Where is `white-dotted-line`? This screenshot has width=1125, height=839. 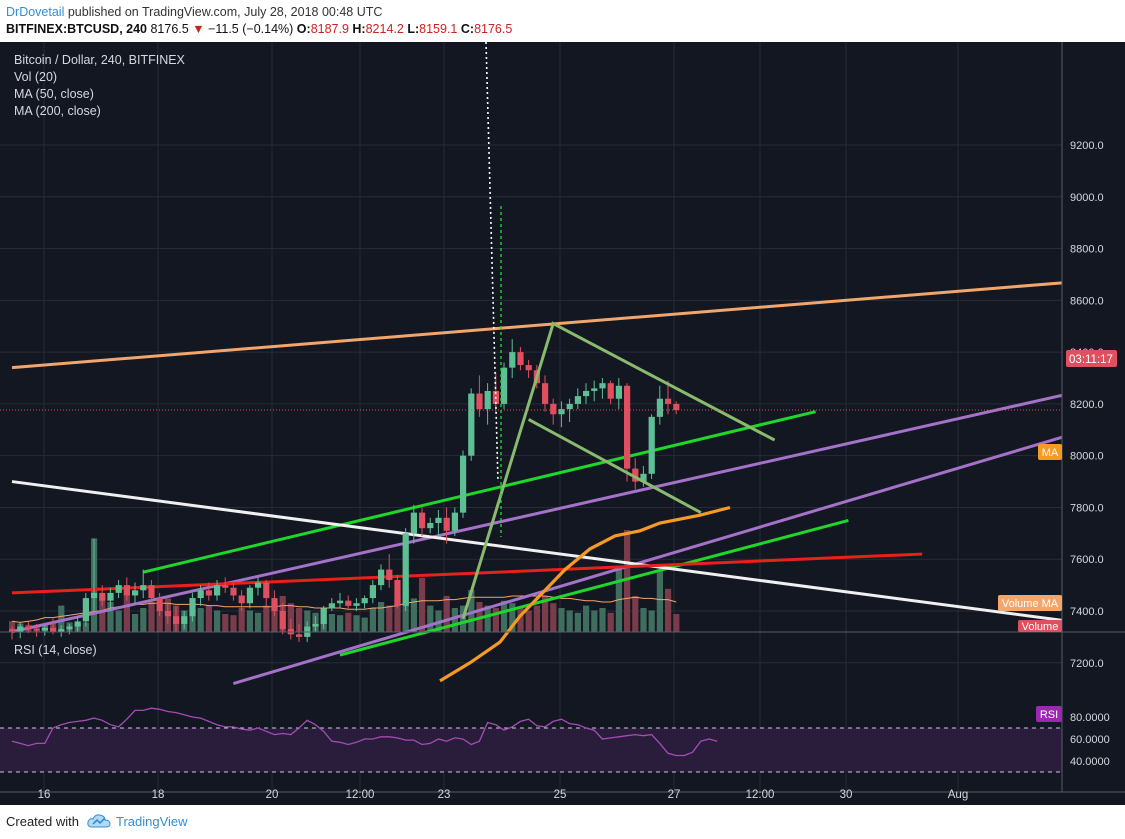
white-dotted-line is located at coordinates (492, 262).